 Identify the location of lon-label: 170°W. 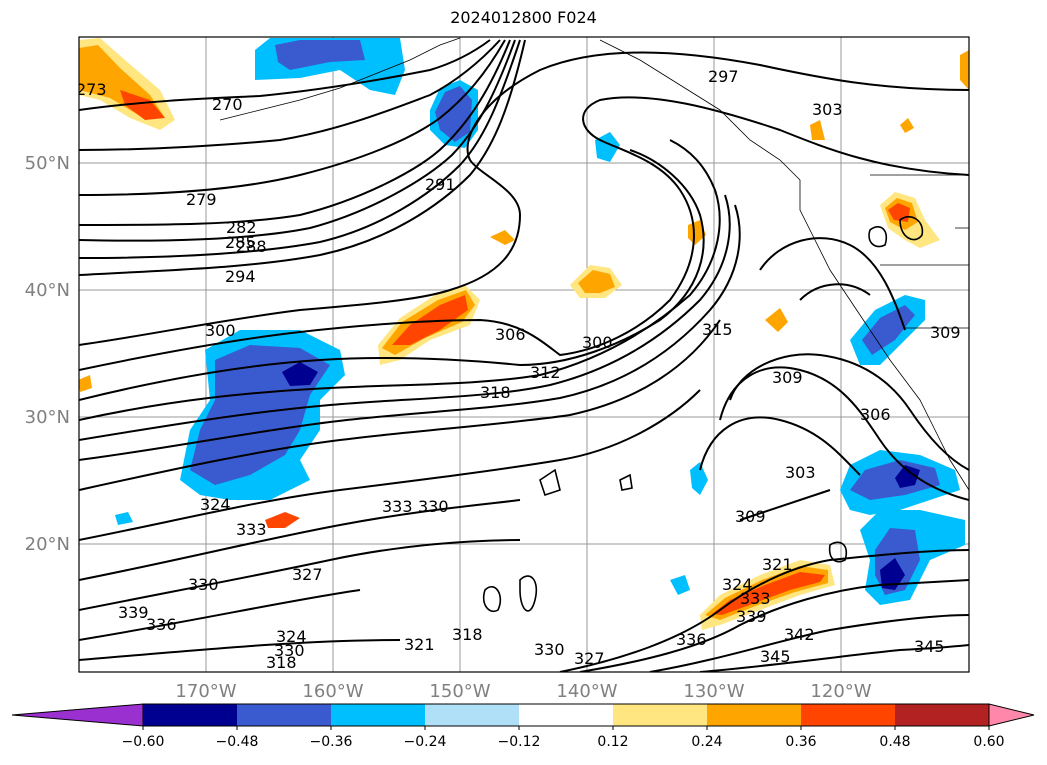
(205, 691).